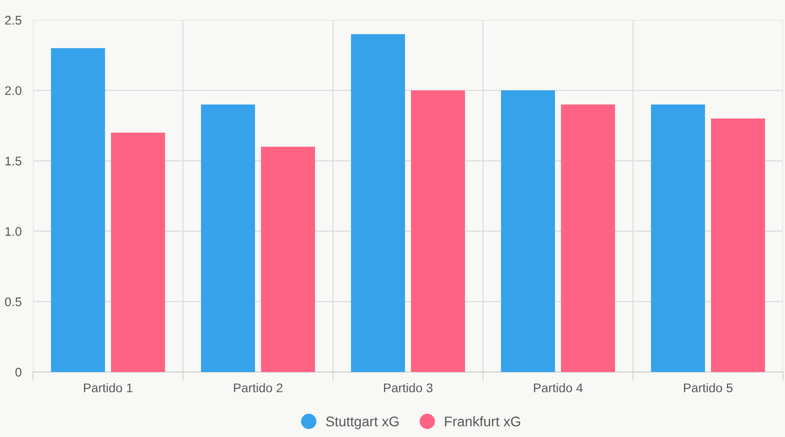 The width and height of the screenshot is (785, 437). I want to click on x-tick-label: Partido 4, so click(558, 387).